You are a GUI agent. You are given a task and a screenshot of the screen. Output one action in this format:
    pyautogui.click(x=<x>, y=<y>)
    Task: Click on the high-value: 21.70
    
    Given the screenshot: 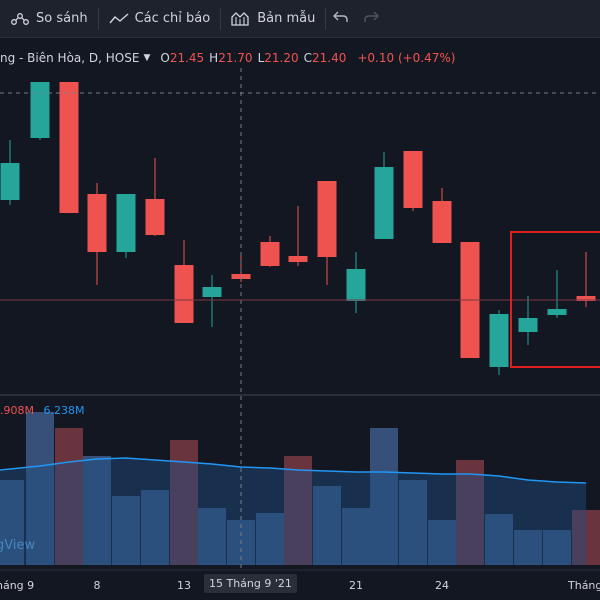 What is the action you would take?
    pyautogui.click(x=235, y=58)
    